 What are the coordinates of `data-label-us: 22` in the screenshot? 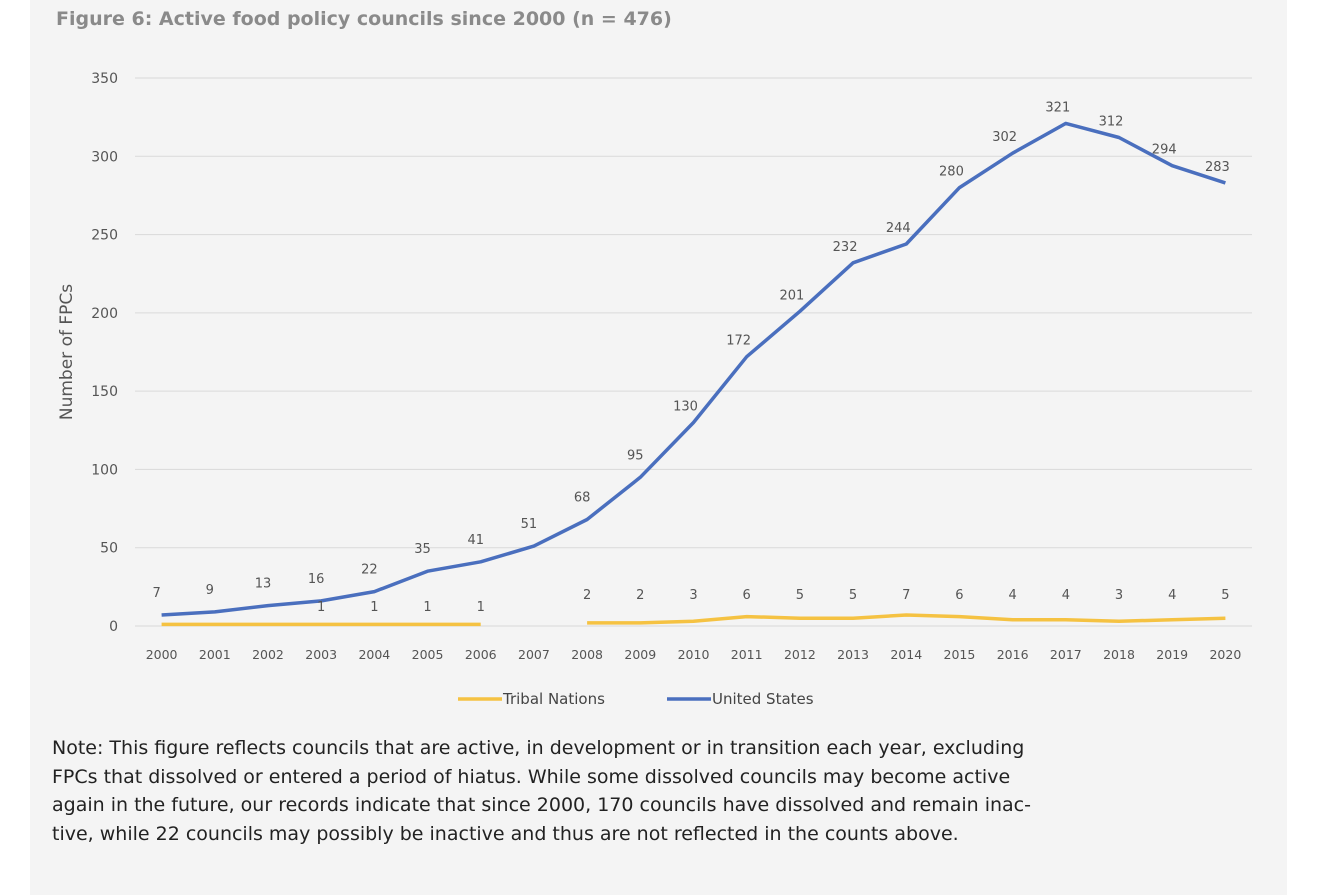 It's located at (369, 570).